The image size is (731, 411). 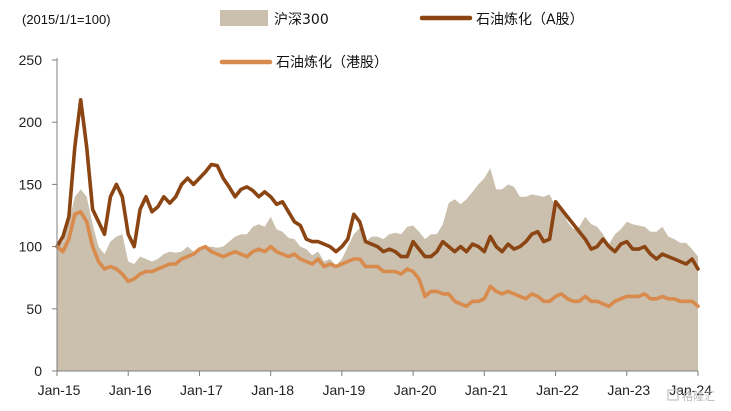 What do you see at coordinates (59, 390) in the screenshot?
I see `x-tick-label: Jan-15` at bounding box center [59, 390].